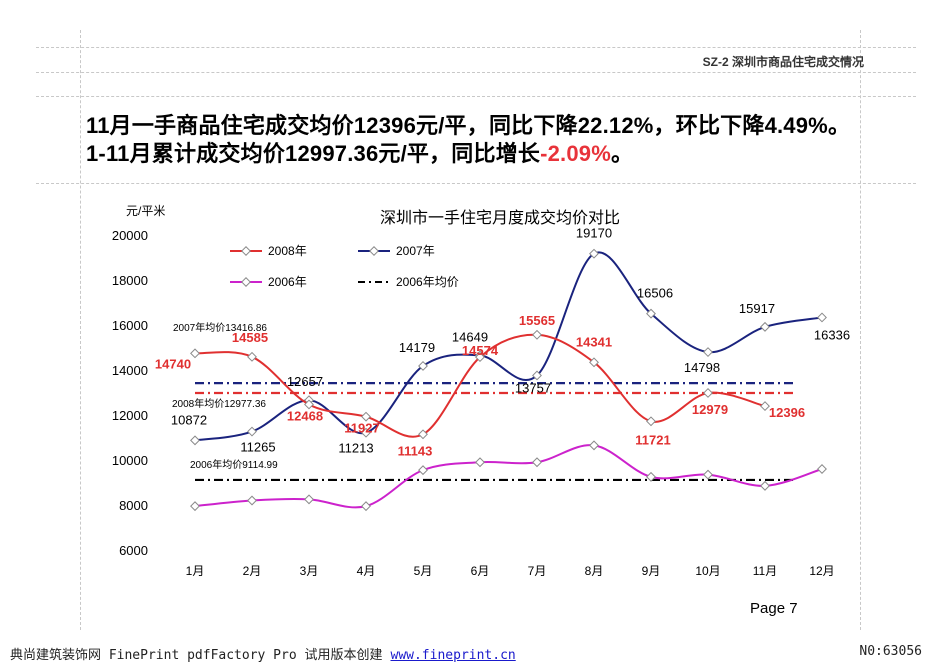  Describe the element at coordinates (130, 370) in the screenshot. I see `y-tick-label: 14000` at that location.